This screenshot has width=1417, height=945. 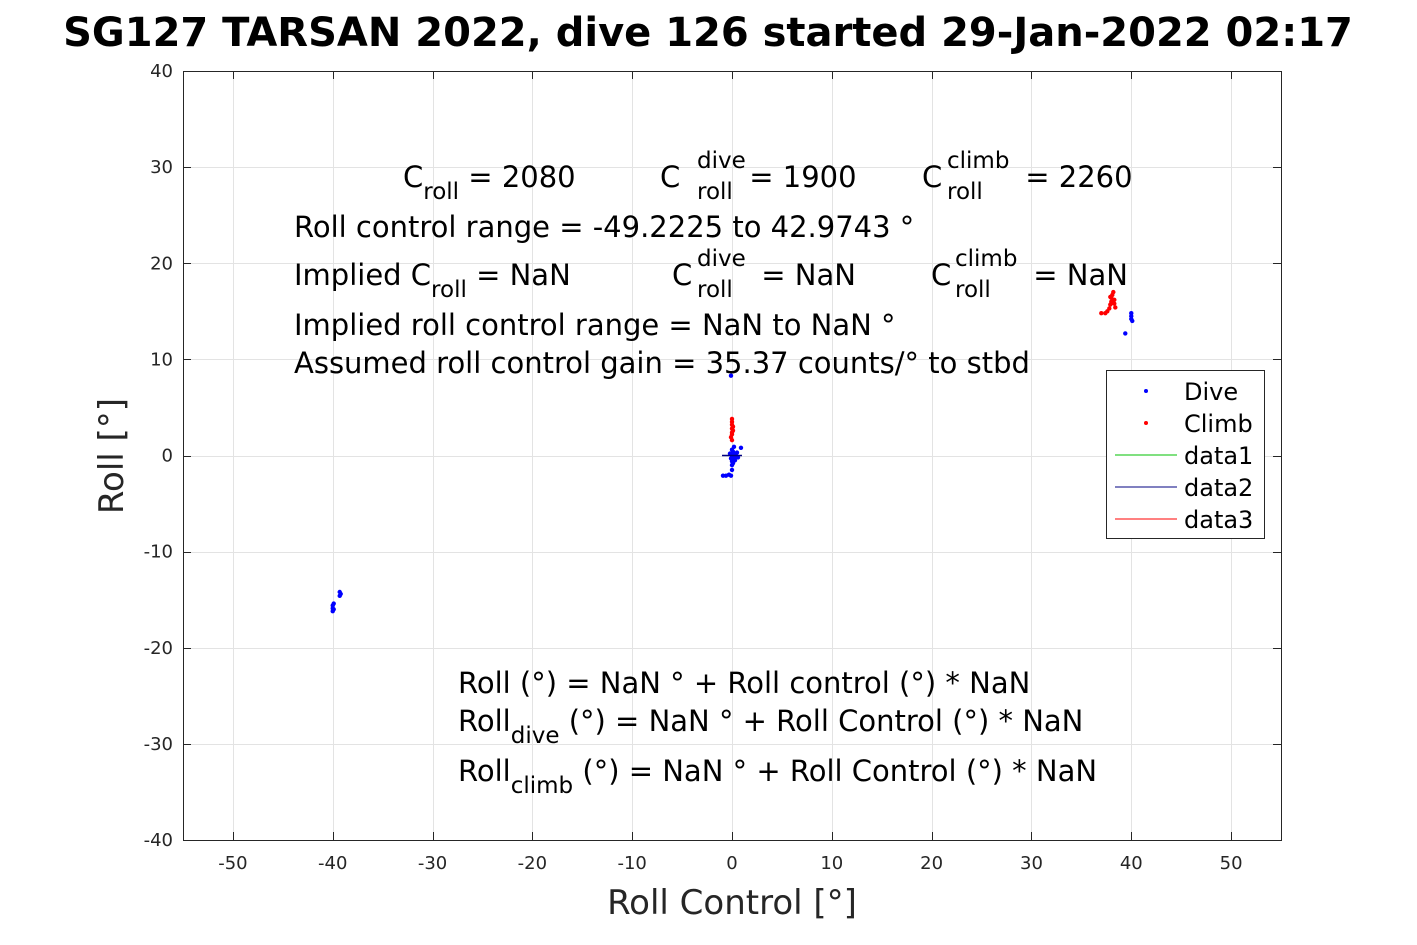 I want to click on legend-marker-dive, so click(x=1146, y=391).